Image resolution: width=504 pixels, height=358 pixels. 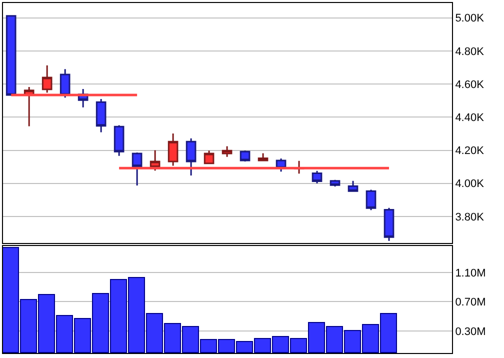 What do you see at coordinates (470, 273) in the screenshot?
I see `y-tick-label: 1.10M` at bounding box center [470, 273].